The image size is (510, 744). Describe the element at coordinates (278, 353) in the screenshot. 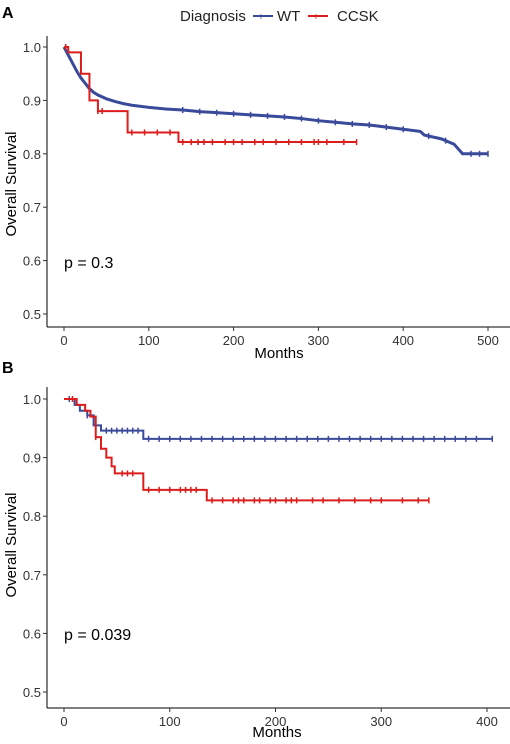

I see `panel-a-xlabel: Months` at that location.